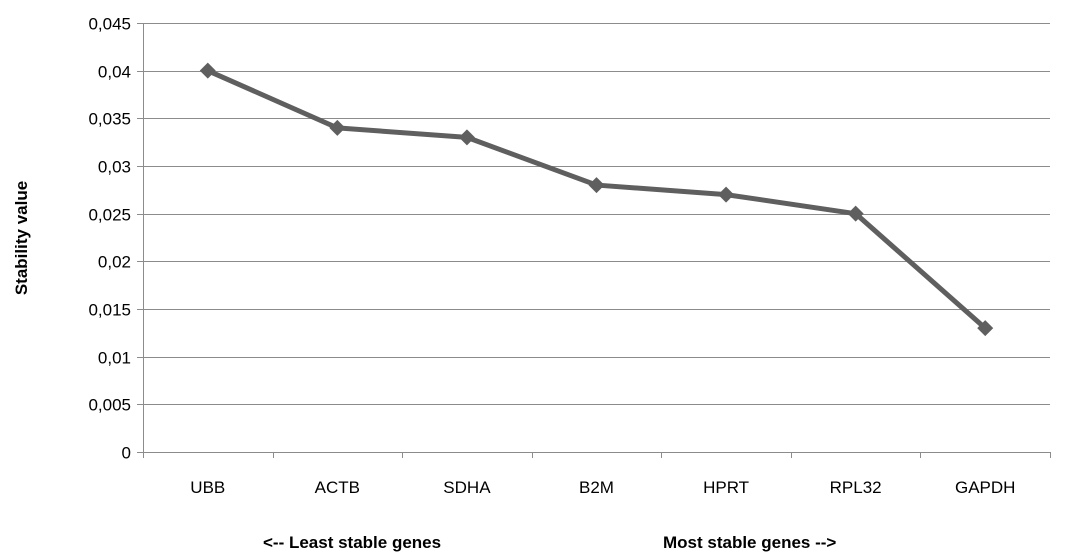 This screenshot has height=560, width=1067. Describe the element at coordinates (352, 542) in the screenshot. I see `x-axis-title-left: <-- Least stable genes` at that location.